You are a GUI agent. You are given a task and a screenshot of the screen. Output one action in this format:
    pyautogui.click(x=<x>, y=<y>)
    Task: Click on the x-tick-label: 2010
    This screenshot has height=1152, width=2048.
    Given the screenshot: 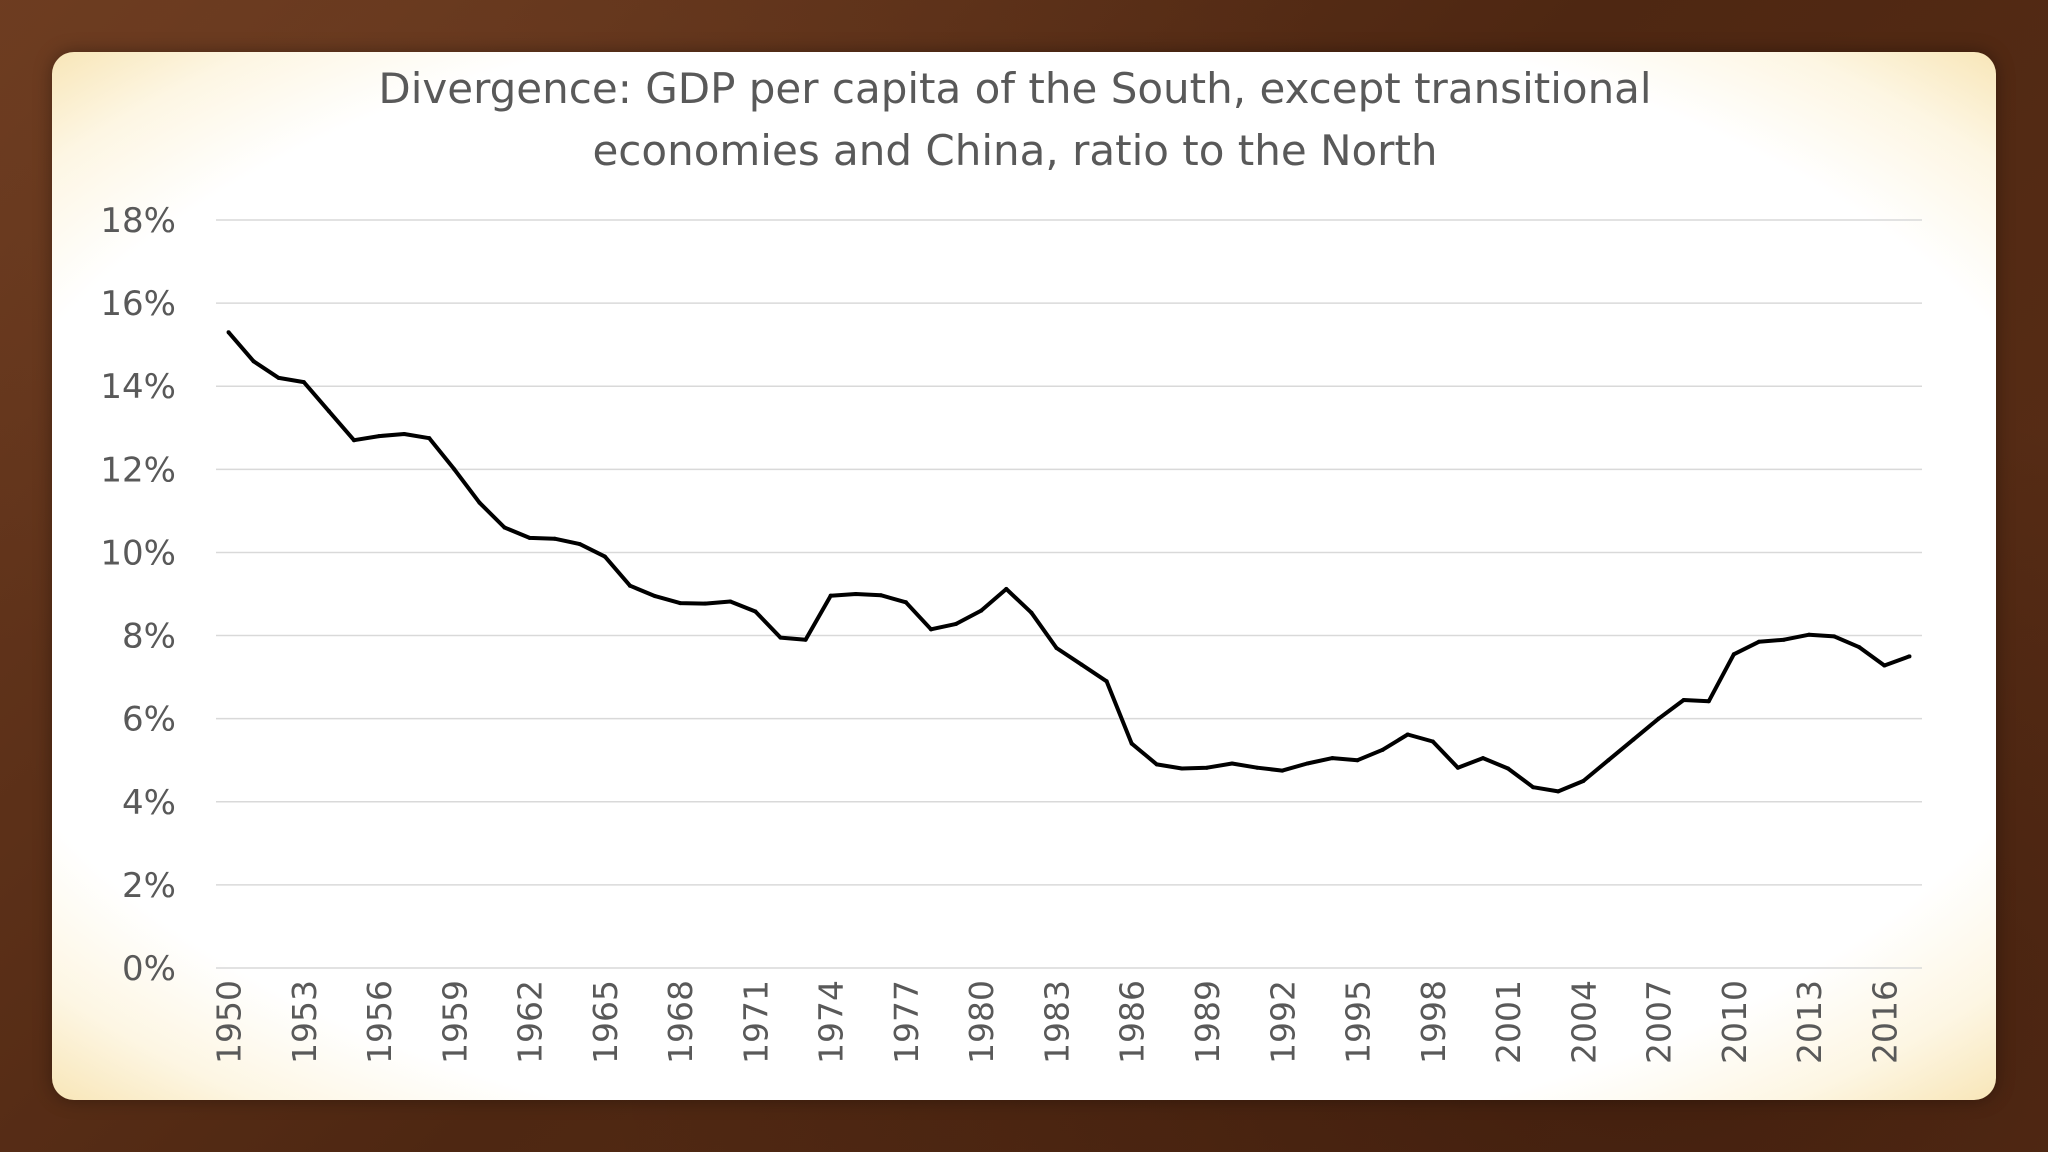 What is the action you would take?
    pyautogui.click(x=1734, y=1022)
    